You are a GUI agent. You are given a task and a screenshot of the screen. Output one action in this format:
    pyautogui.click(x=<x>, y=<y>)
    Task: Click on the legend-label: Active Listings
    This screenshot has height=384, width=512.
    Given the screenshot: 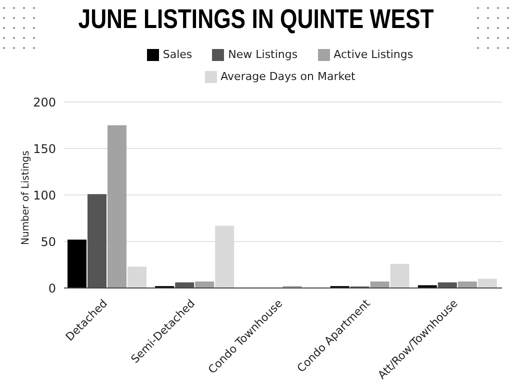 What is the action you would take?
    pyautogui.click(x=374, y=54)
    